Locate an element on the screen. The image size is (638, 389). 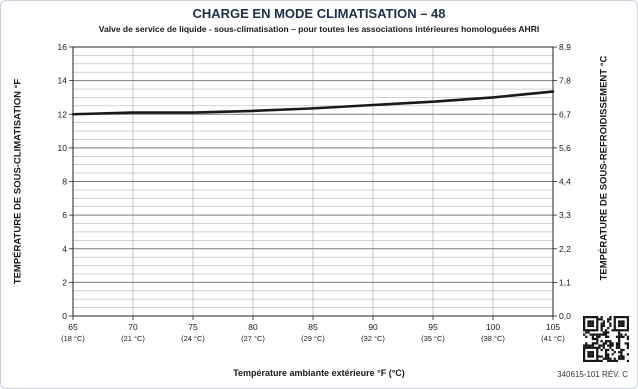
x-tick-label: 70 is located at coordinates (133, 327).